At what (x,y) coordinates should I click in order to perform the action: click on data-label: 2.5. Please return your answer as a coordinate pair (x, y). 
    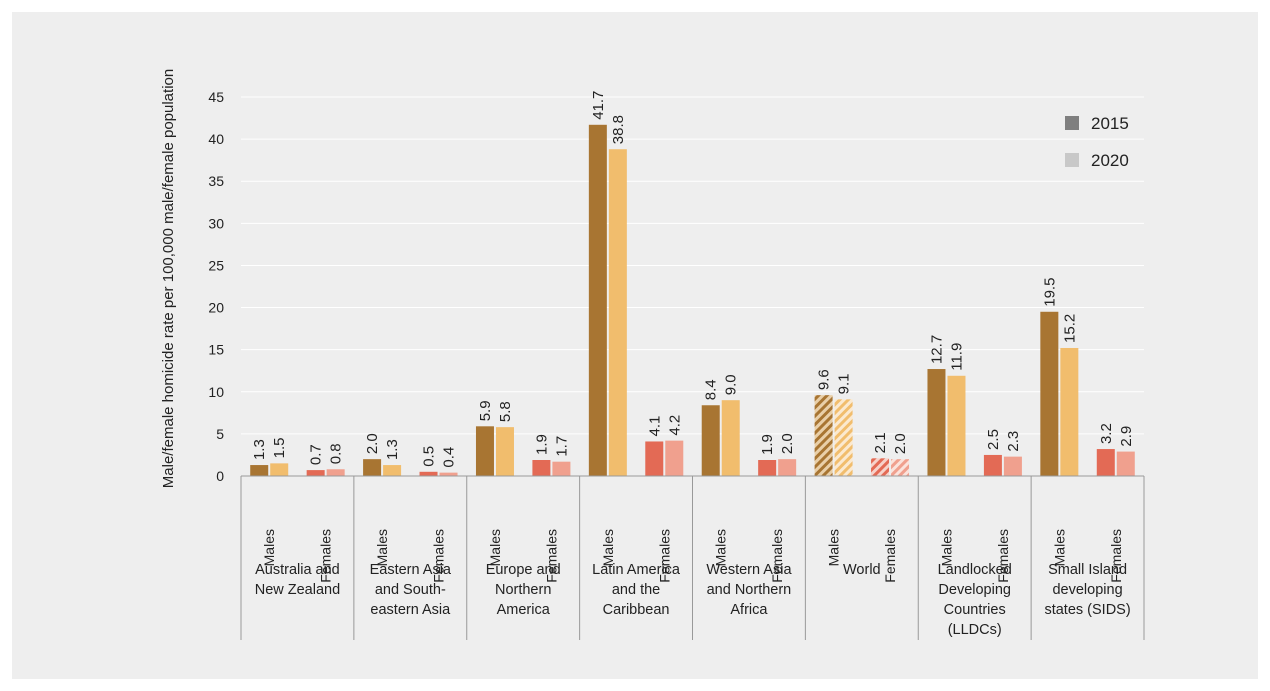
    Looking at the image, I should click on (993, 439).